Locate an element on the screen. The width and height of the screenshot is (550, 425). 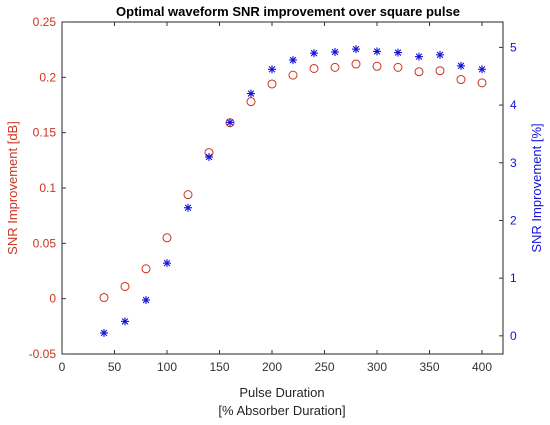
x-tick-label: 150 is located at coordinates (219, 367).